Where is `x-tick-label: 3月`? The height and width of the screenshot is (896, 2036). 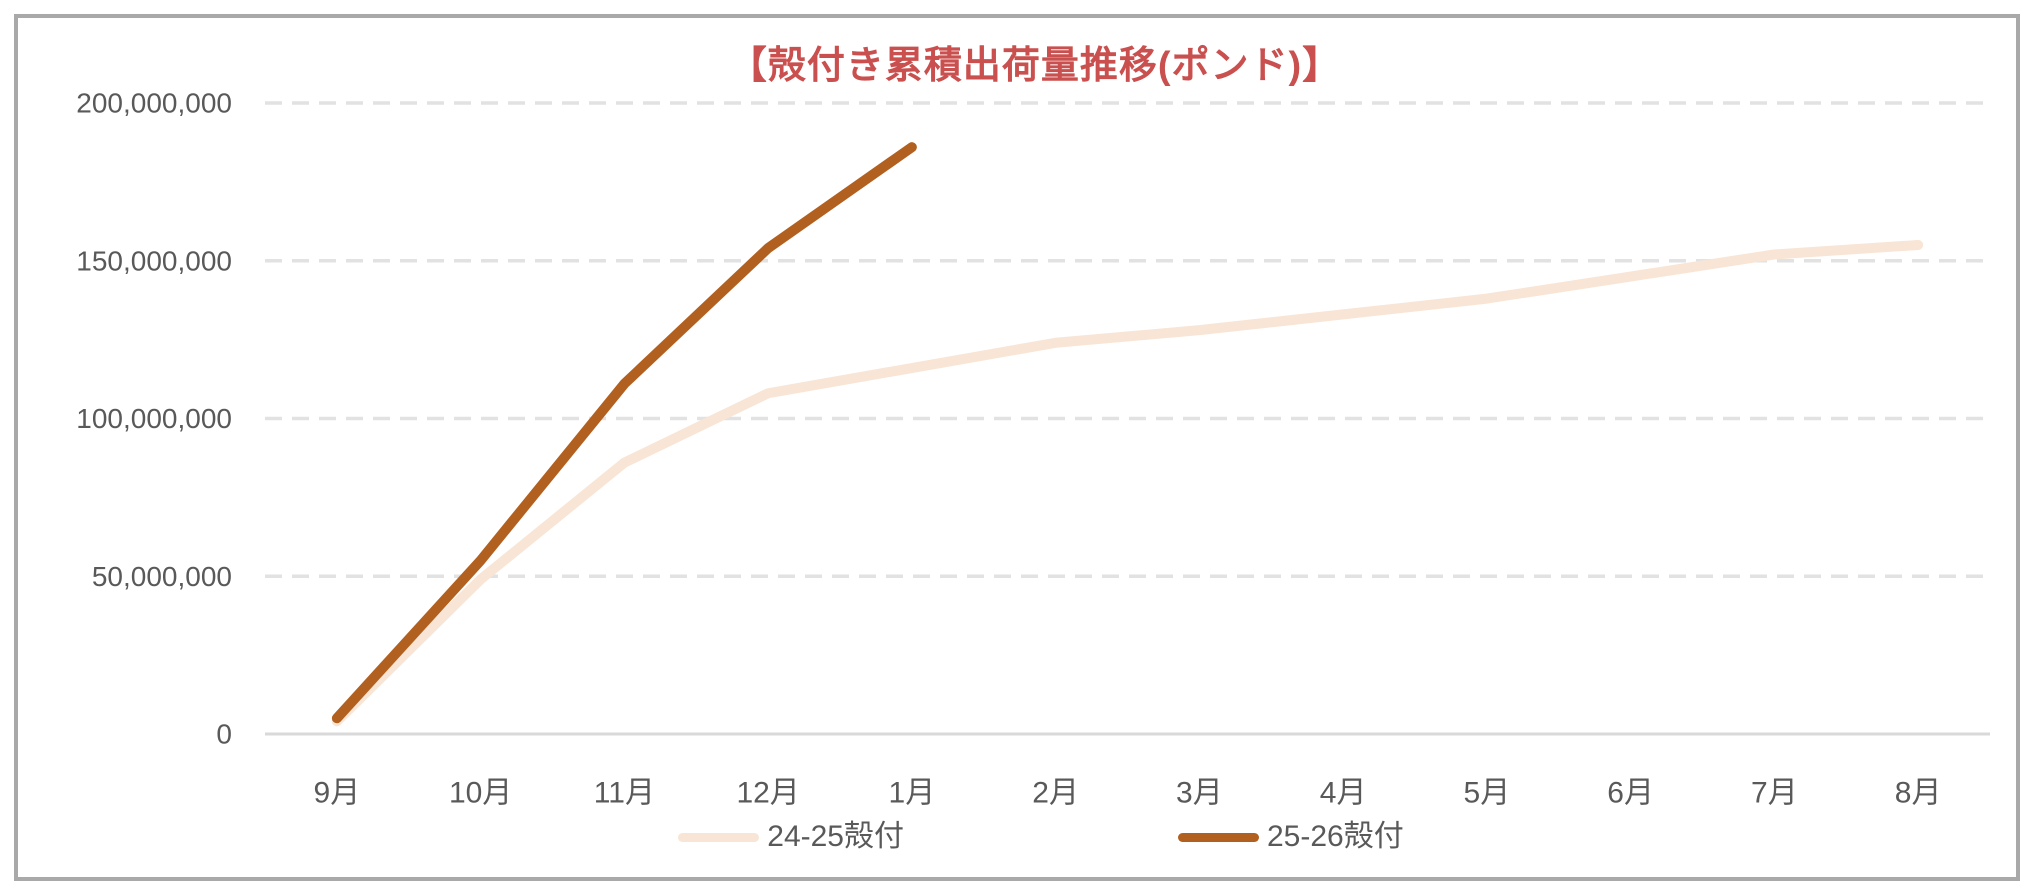 x-tick-label: 3月 is located at coordinates (1199, 793).